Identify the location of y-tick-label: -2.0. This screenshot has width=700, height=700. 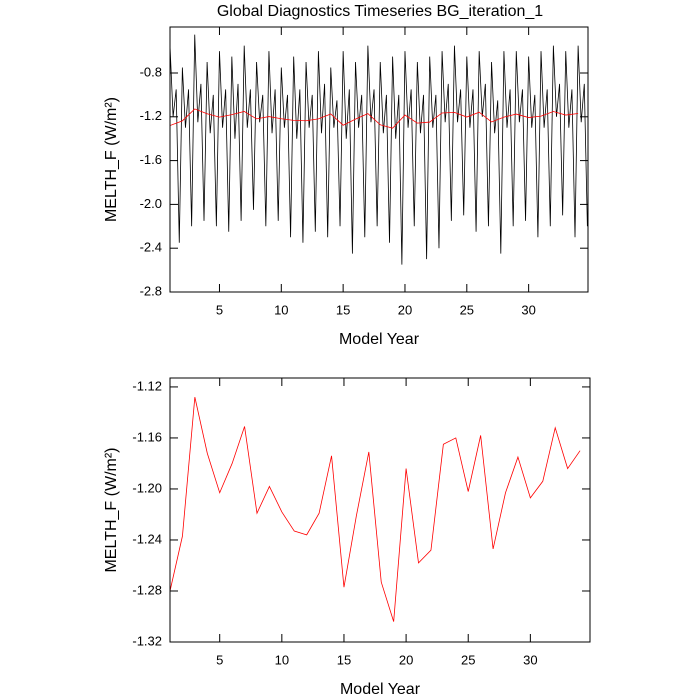
(151, 203).